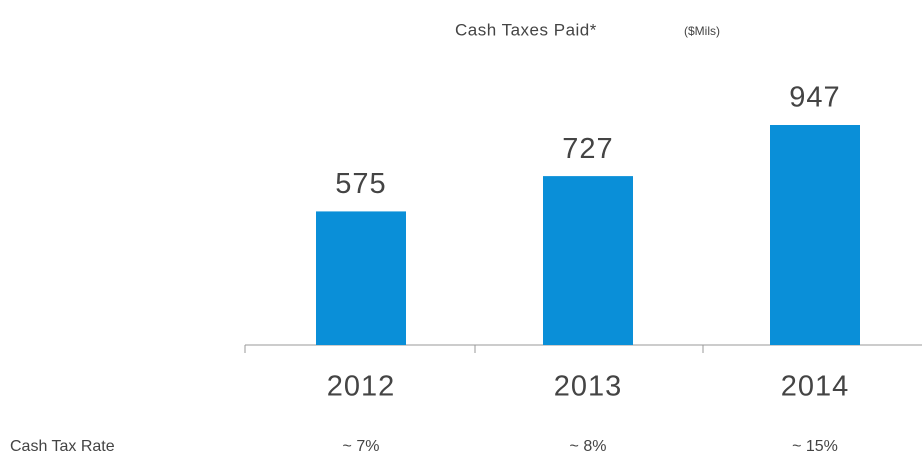  What do you see at coordinates (360, 184) in the screenshot?
I see `value-label: 575` at bounding box center [360, 184].